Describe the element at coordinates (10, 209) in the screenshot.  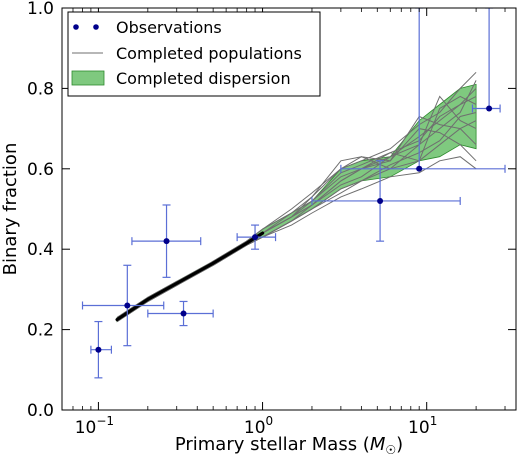
I see `y-axis-label: Binary fraction` at that location.